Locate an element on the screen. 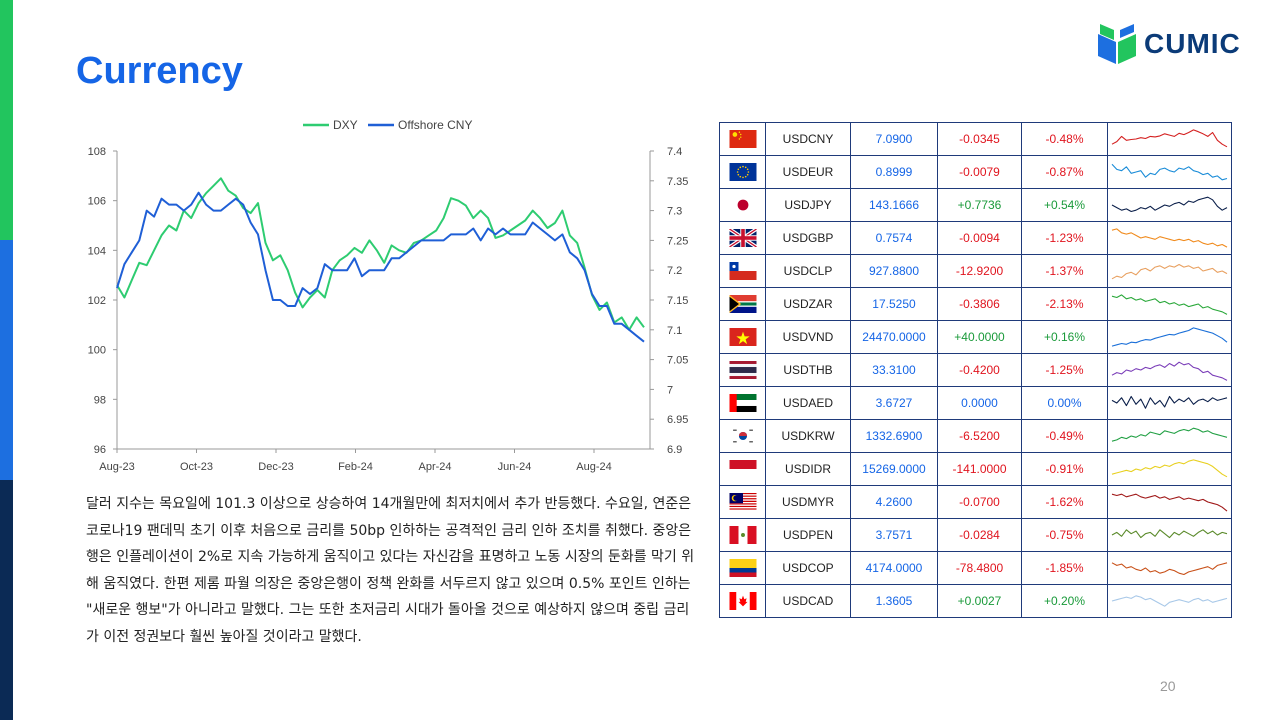 The height and width of the screenshot is (720, 1280). flag-cl-icon is located at coordinates (742, 271).